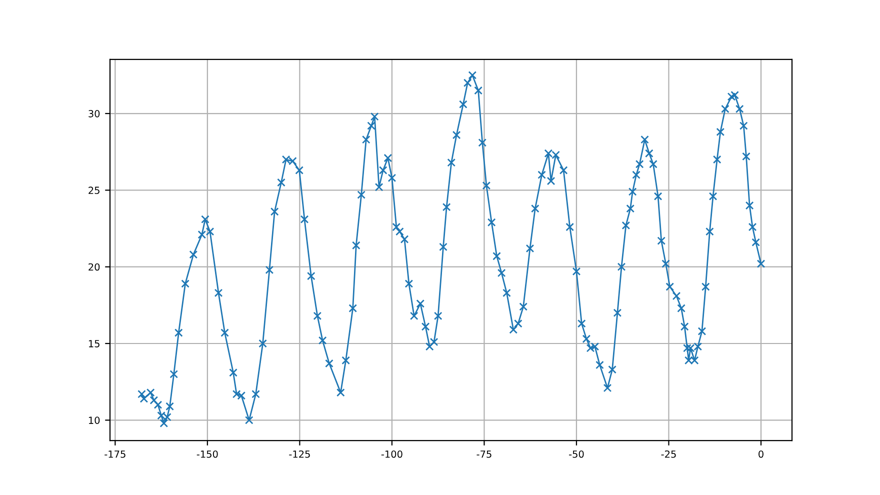  Describe the element at coordinates (207, 454) in the screenshot. I see `x-tick-label: -150` at that location.